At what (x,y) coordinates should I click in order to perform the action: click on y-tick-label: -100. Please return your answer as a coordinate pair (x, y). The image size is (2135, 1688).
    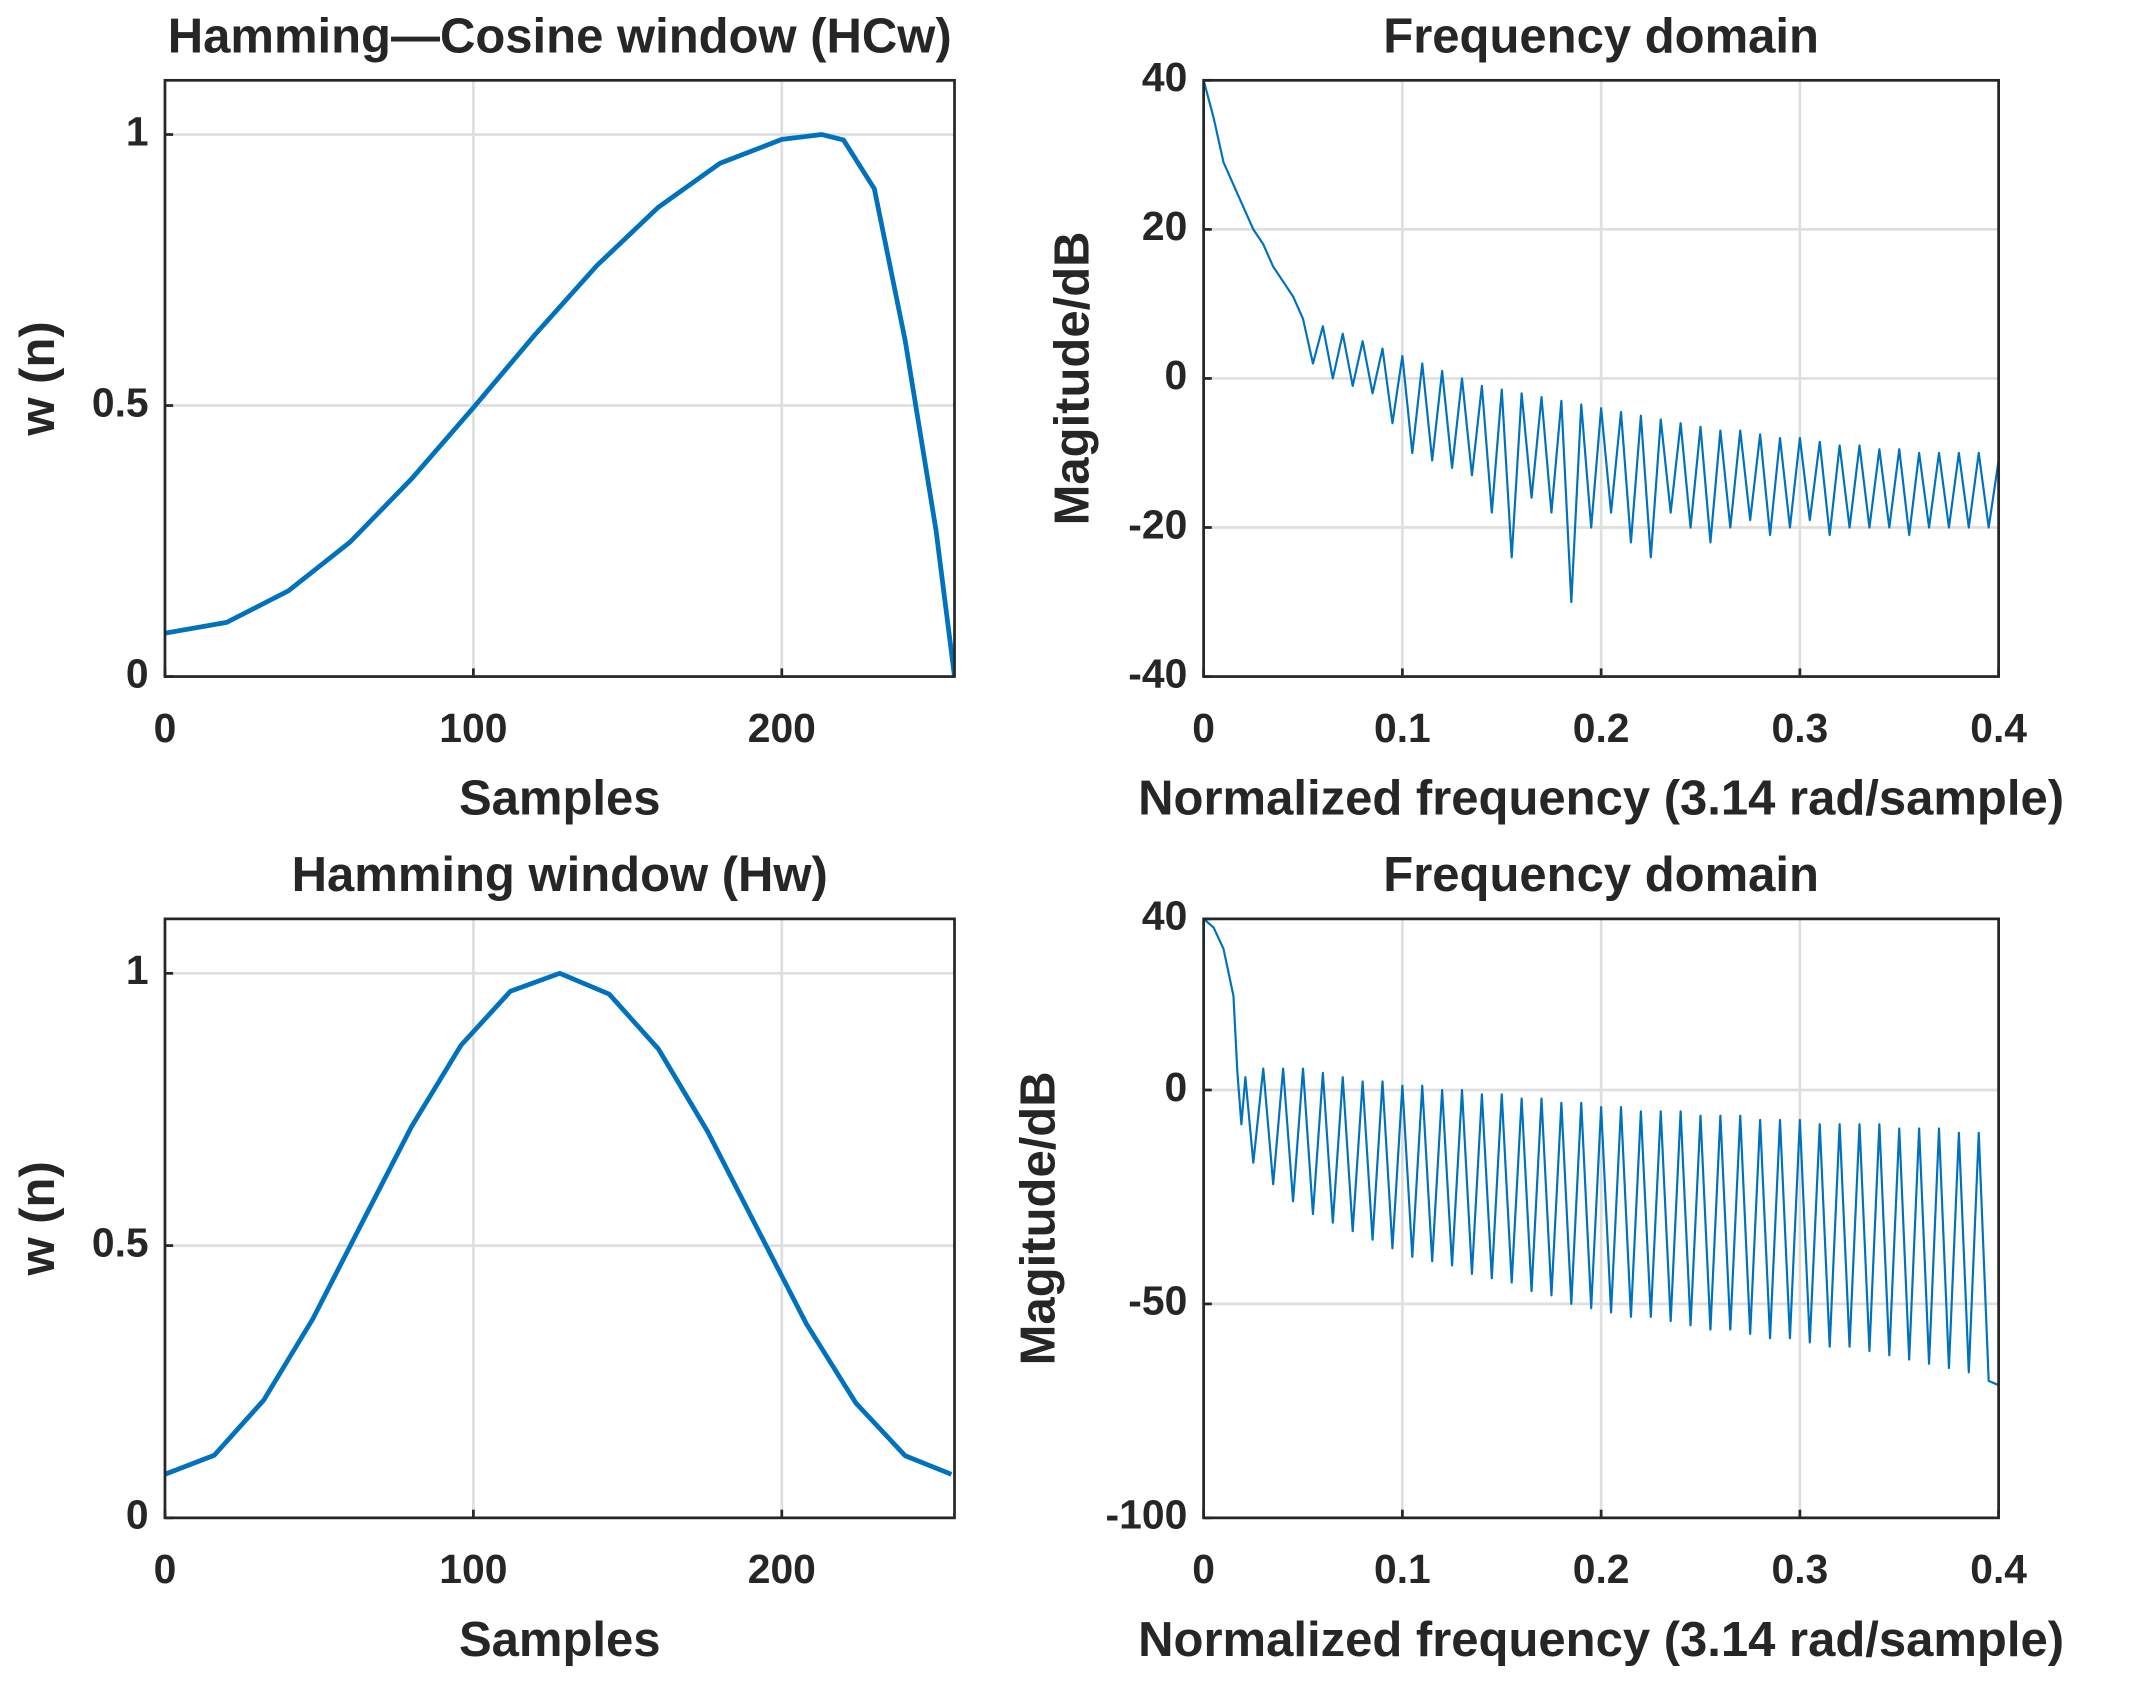
    Looking at the image, I should click on (1147, 1515).